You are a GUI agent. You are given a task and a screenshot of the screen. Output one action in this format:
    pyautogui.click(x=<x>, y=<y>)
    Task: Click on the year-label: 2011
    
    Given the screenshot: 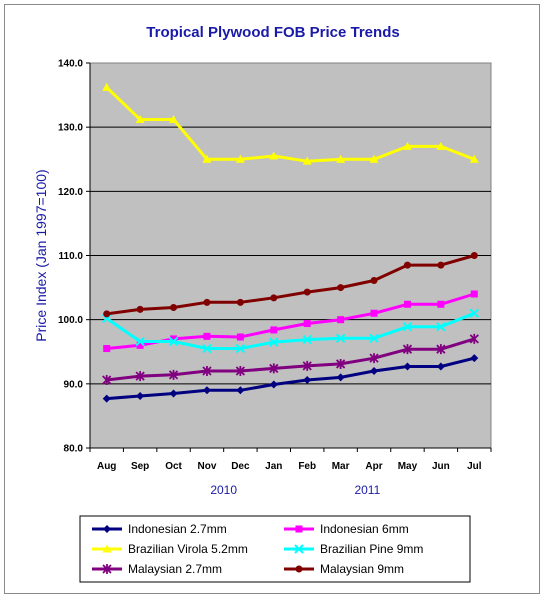 What is the action you would take?
    pyautogui.click(x=367, y=490)
    